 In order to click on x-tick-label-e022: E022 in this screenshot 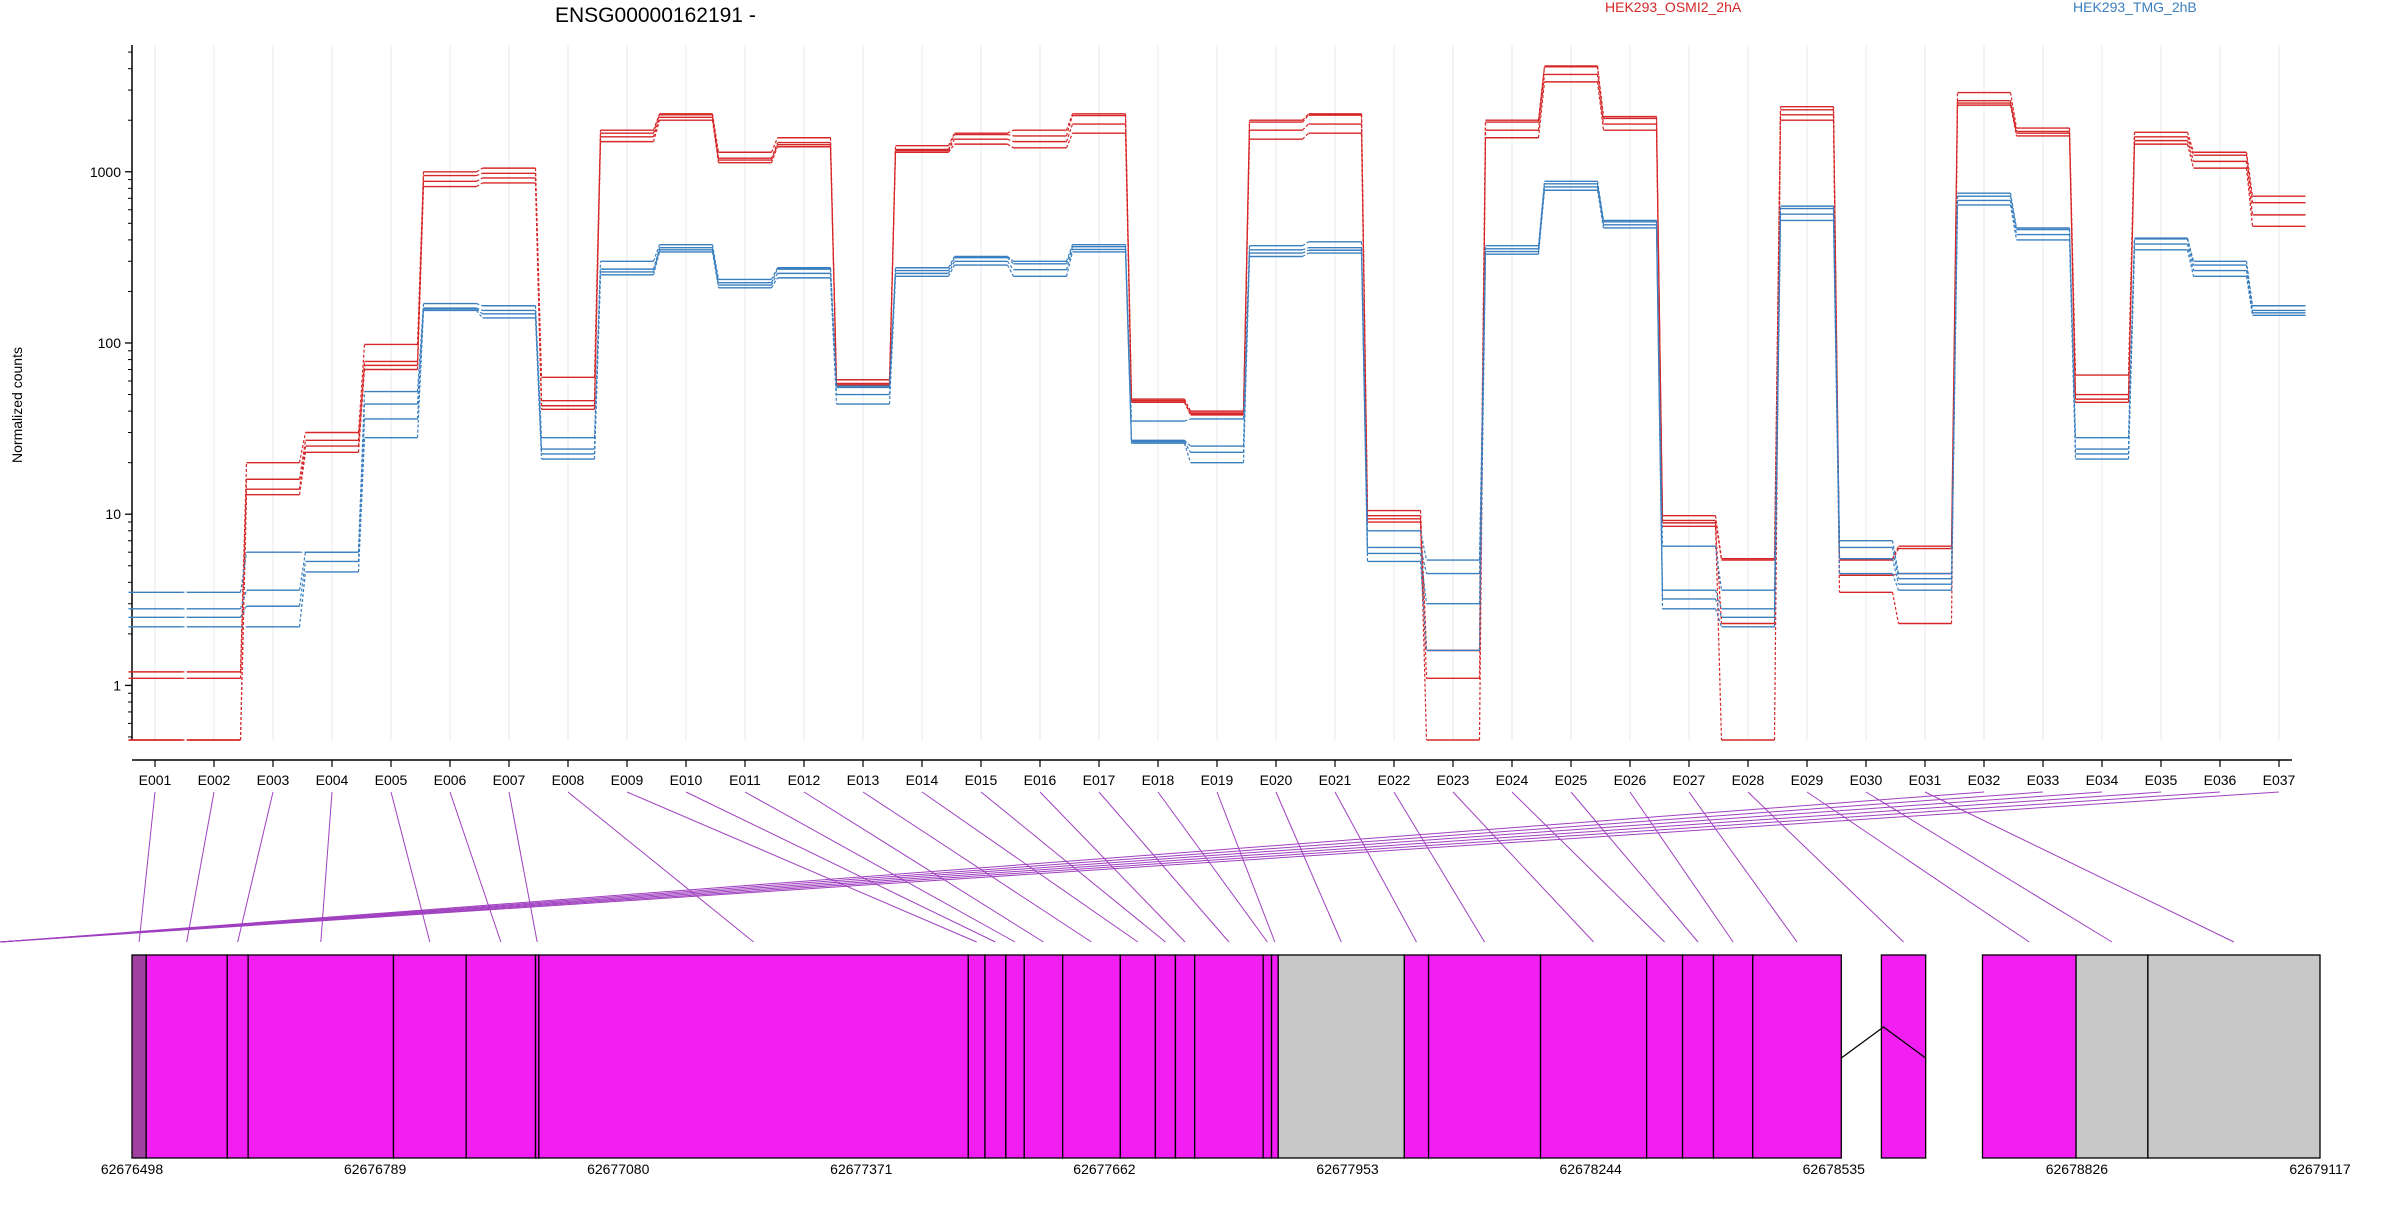, I will do `click(1394, 780)`.